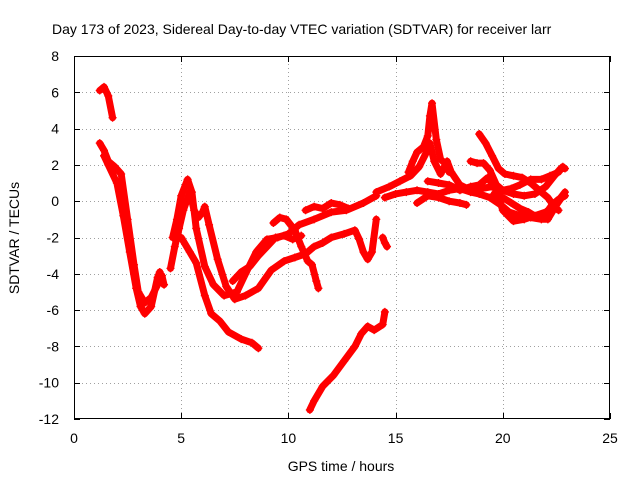 This screenshot has height=480, width=640. I want to click on y-axis-label: SDTVAR / TECUs, so click(14, 238).